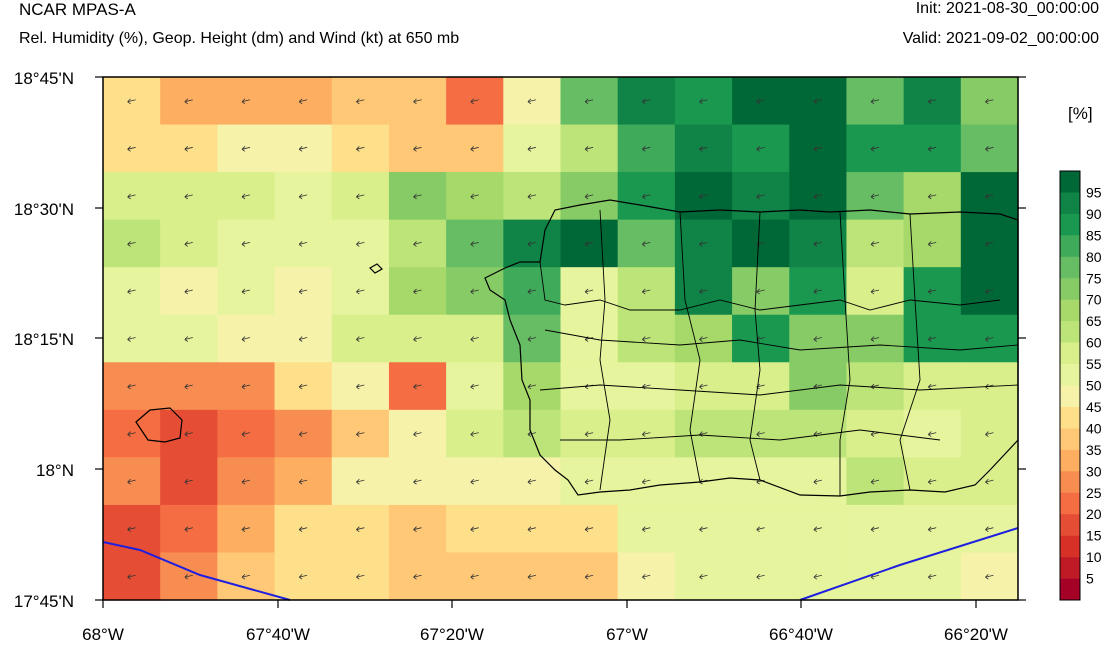  What do you see at coordinates (1094, 343) in the screenshot?
I see `colorbar-label: 60` at bounding box center [1094, 343].